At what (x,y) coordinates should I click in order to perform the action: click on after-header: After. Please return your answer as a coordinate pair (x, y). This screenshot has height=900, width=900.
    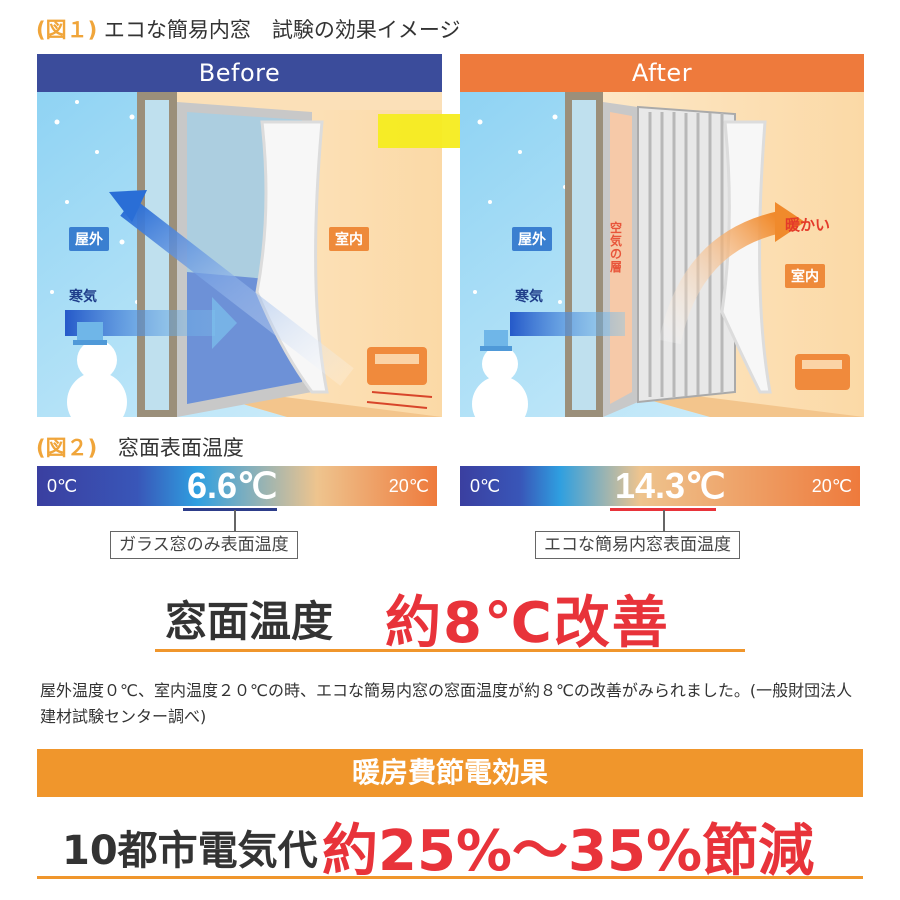
    Looking at the image, I should click on (662, 73).